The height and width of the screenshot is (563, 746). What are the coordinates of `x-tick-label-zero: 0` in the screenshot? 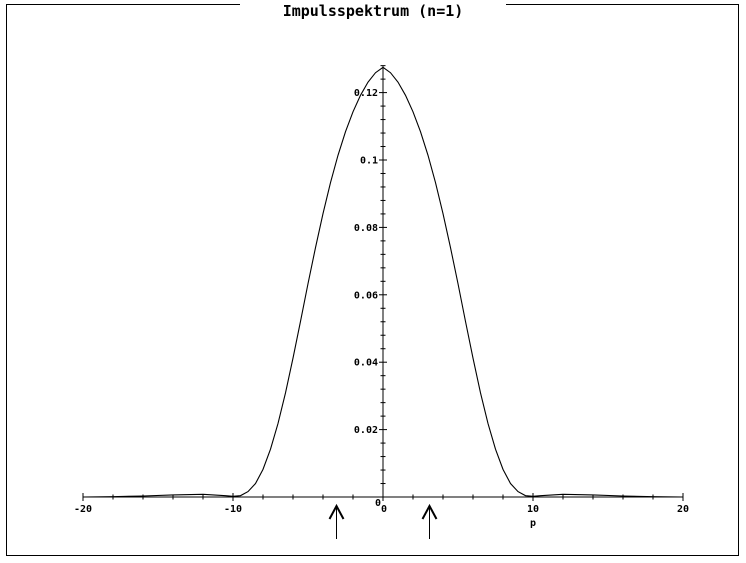 It's located at (384, 509).